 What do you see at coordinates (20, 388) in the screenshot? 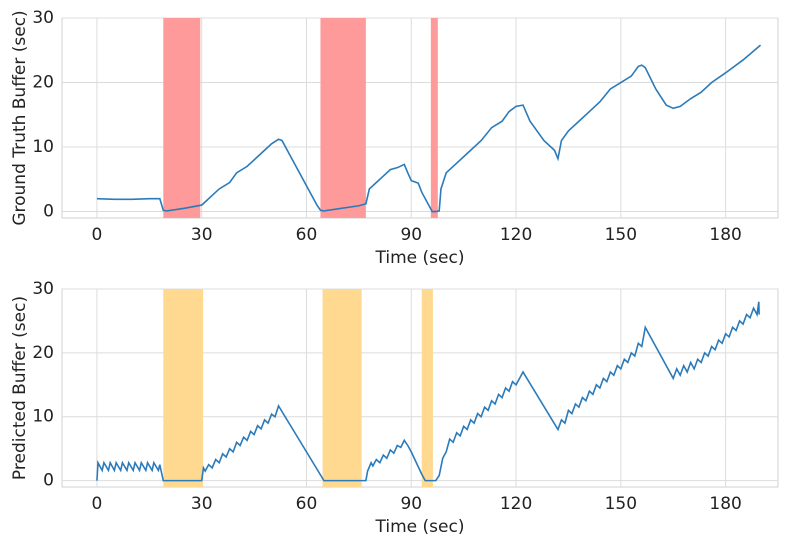
I see `y-axis-label: Predicted Buffer (sec)` at bounding box center [20, 388].